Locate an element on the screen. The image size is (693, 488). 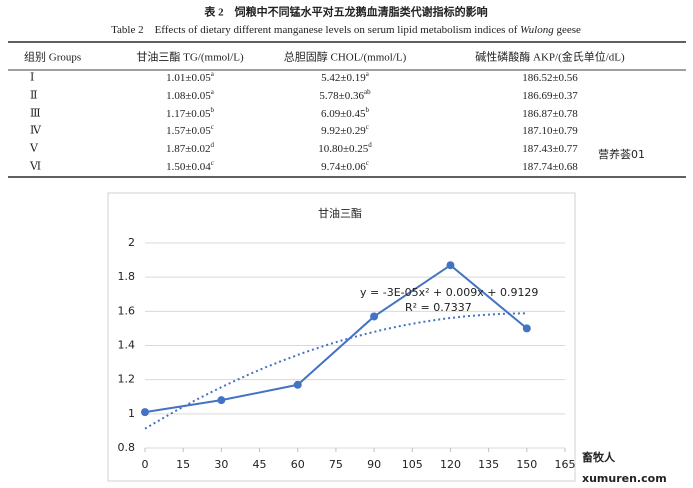
x-tick-label: 75 is located at coordinates (336, 464).